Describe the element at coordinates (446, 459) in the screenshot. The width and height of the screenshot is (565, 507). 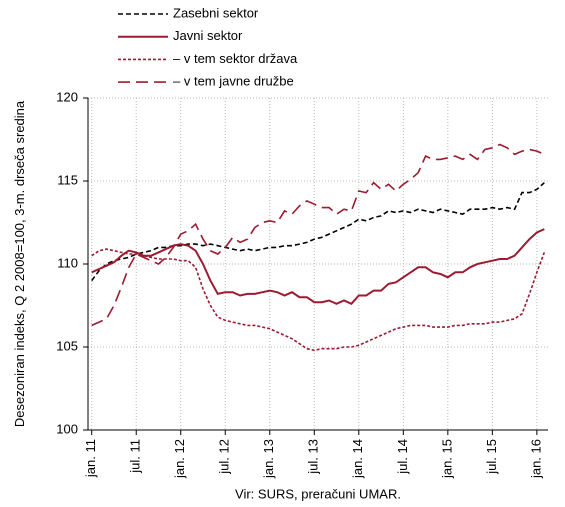
I see `x-tick-label: jan. 15` at that location.